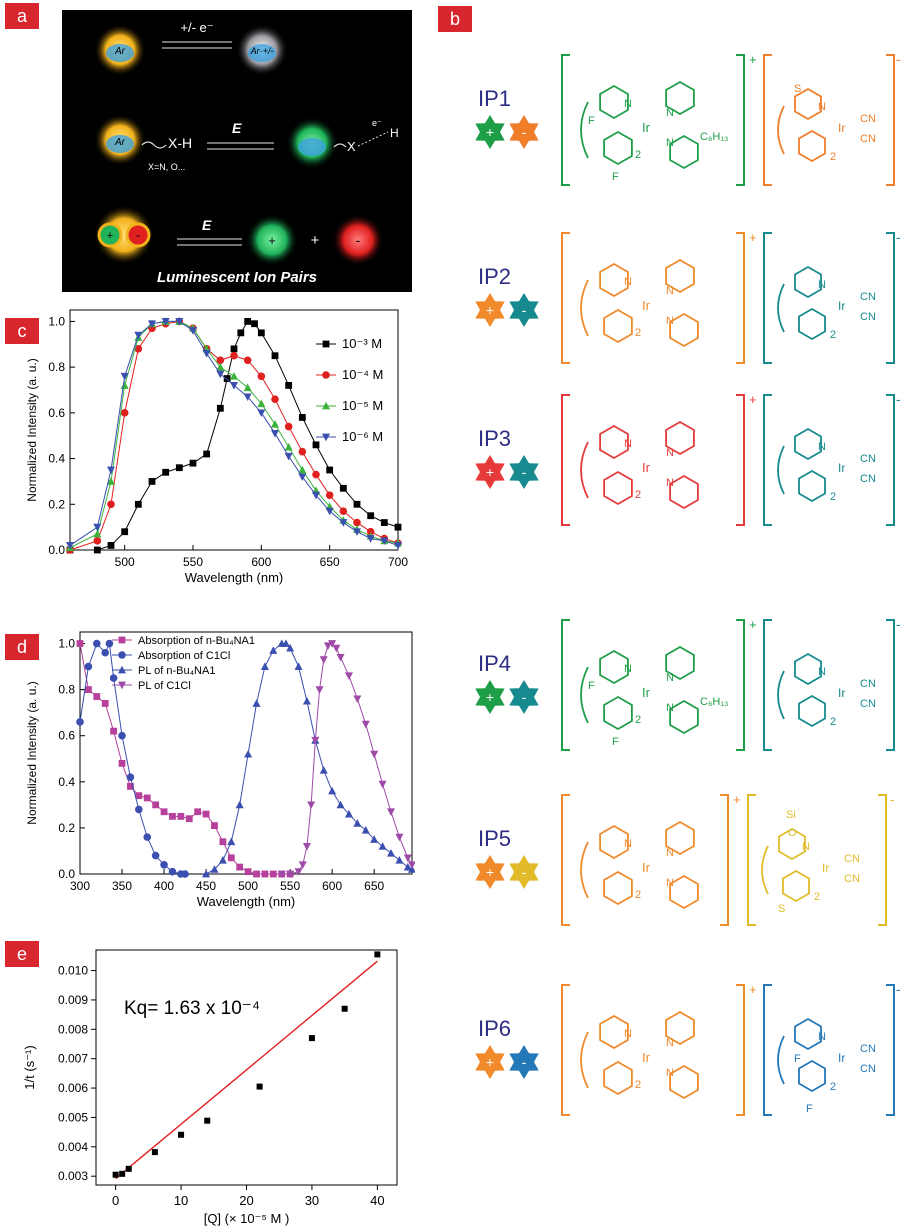  I want to click on subscript-2: 2, so click(638, 495).